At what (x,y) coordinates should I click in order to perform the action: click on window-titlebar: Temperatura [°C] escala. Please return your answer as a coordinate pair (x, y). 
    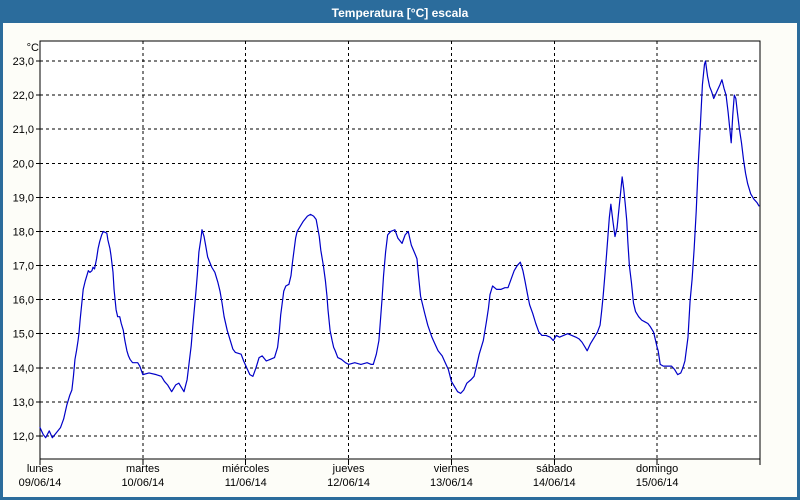
    Looking at the image, I should click on (400, 13).